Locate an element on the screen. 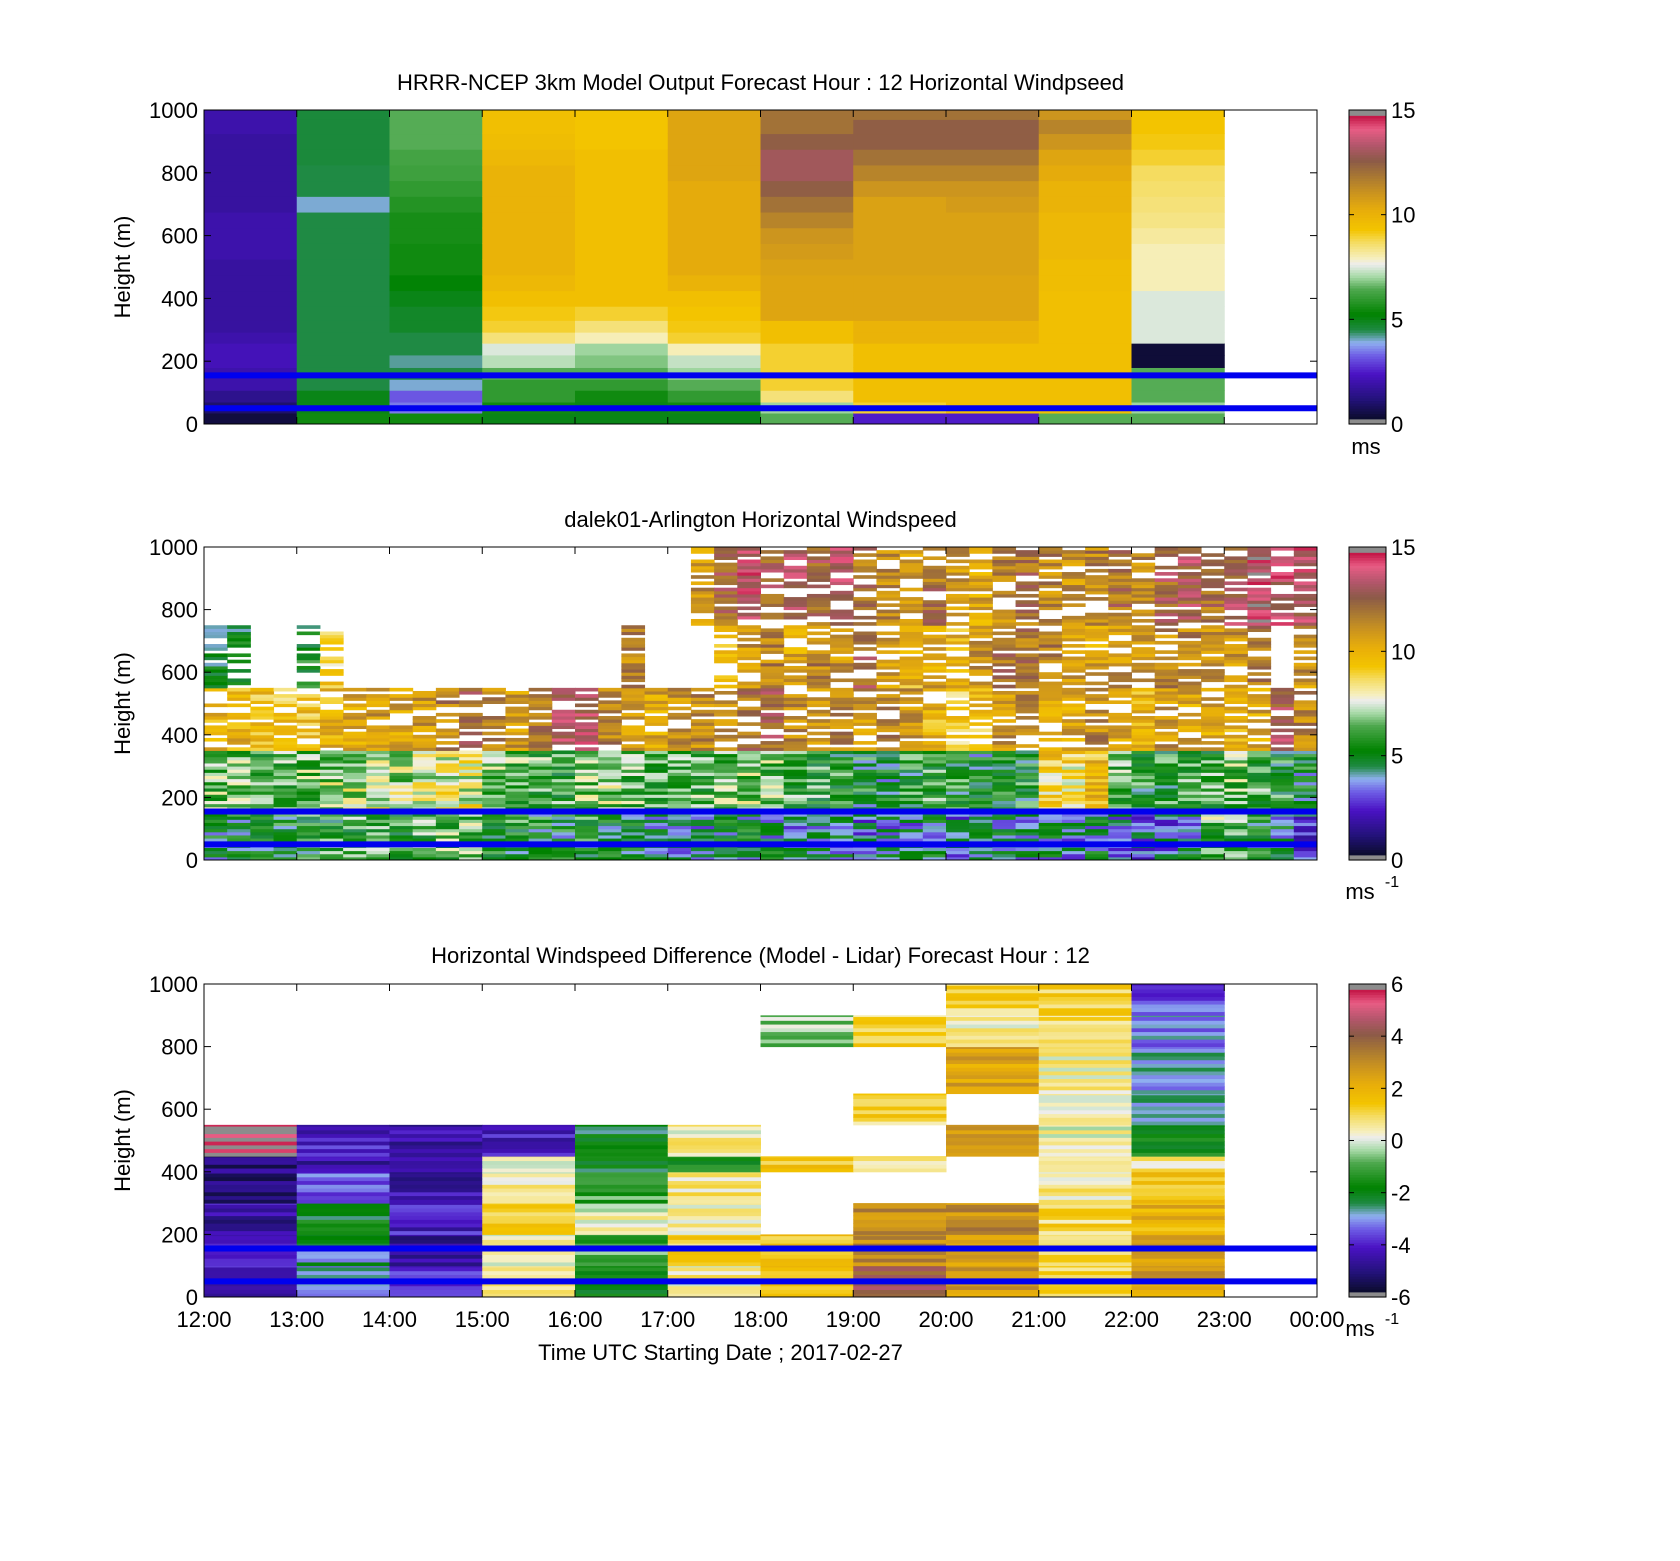 The height and width of the screenshot is (1561, 1680). y-axis-label: Height (m) is located at coordinates (122, 1140).